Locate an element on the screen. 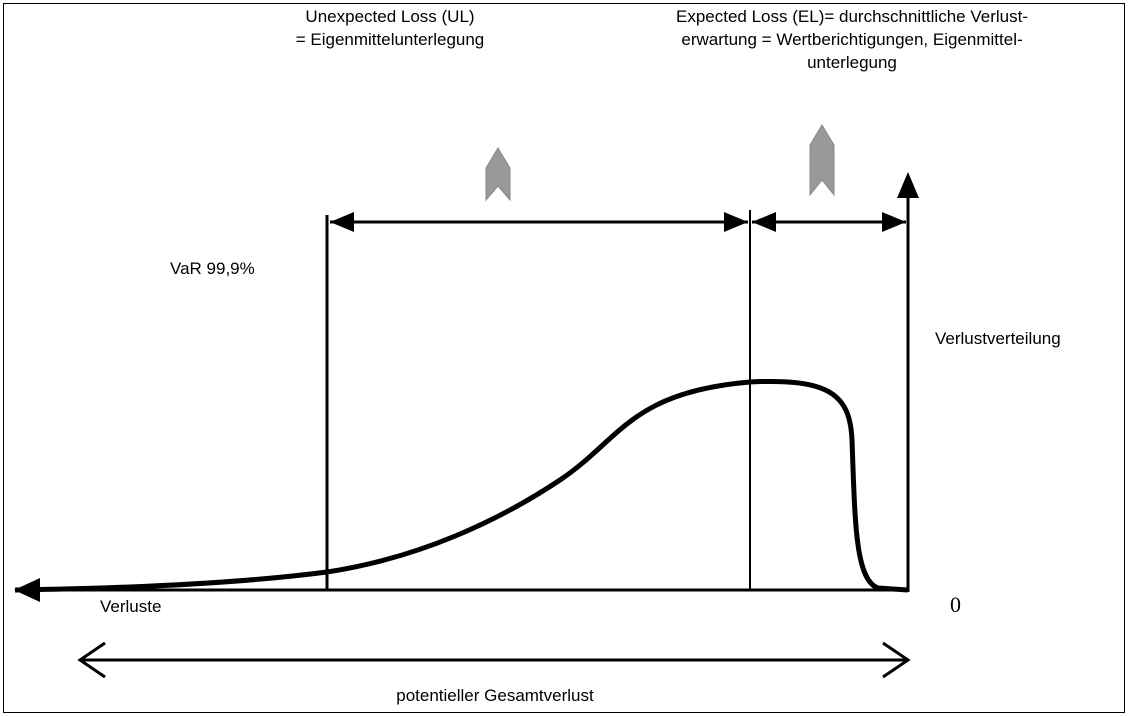 The width and height of the screenshot is (1129, 717). zero-label: 0 is located at coordinates (955, 604).